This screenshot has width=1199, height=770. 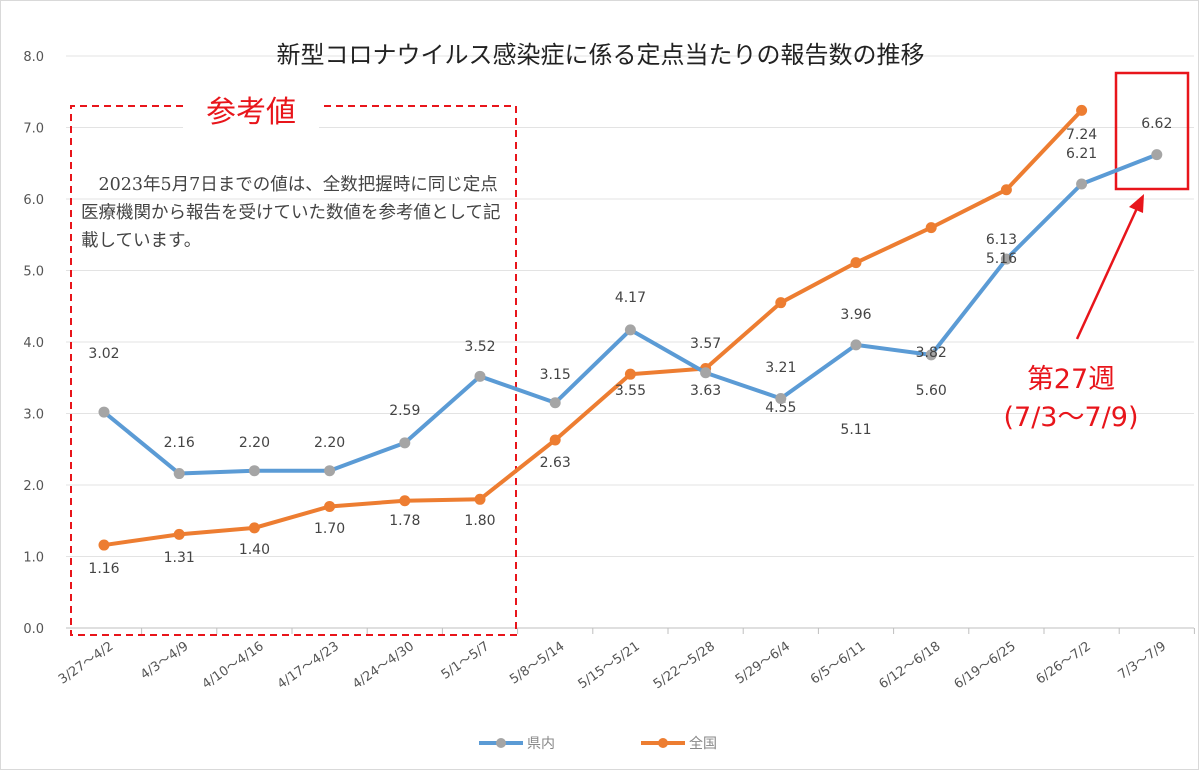 I want to click on x-tick-label: 4/24～4/30, so click(x=383, y=665).